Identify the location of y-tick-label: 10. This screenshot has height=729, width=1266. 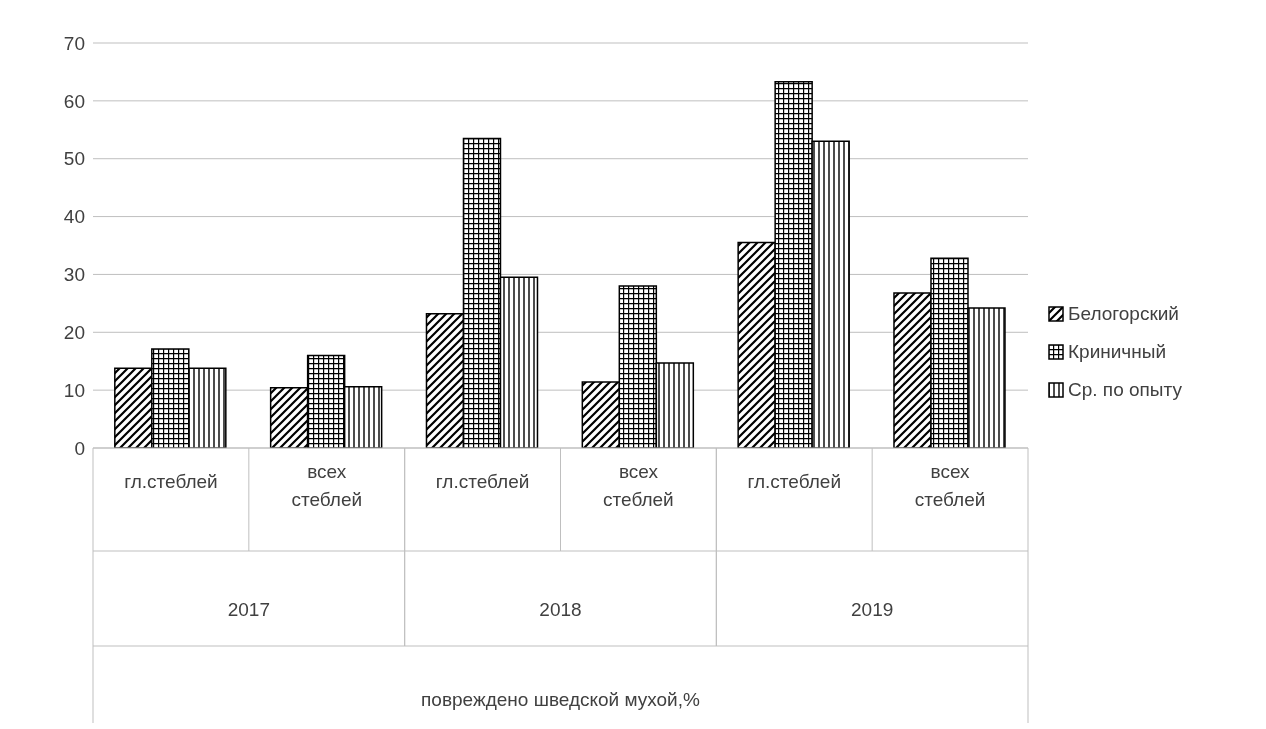
(74, 390).